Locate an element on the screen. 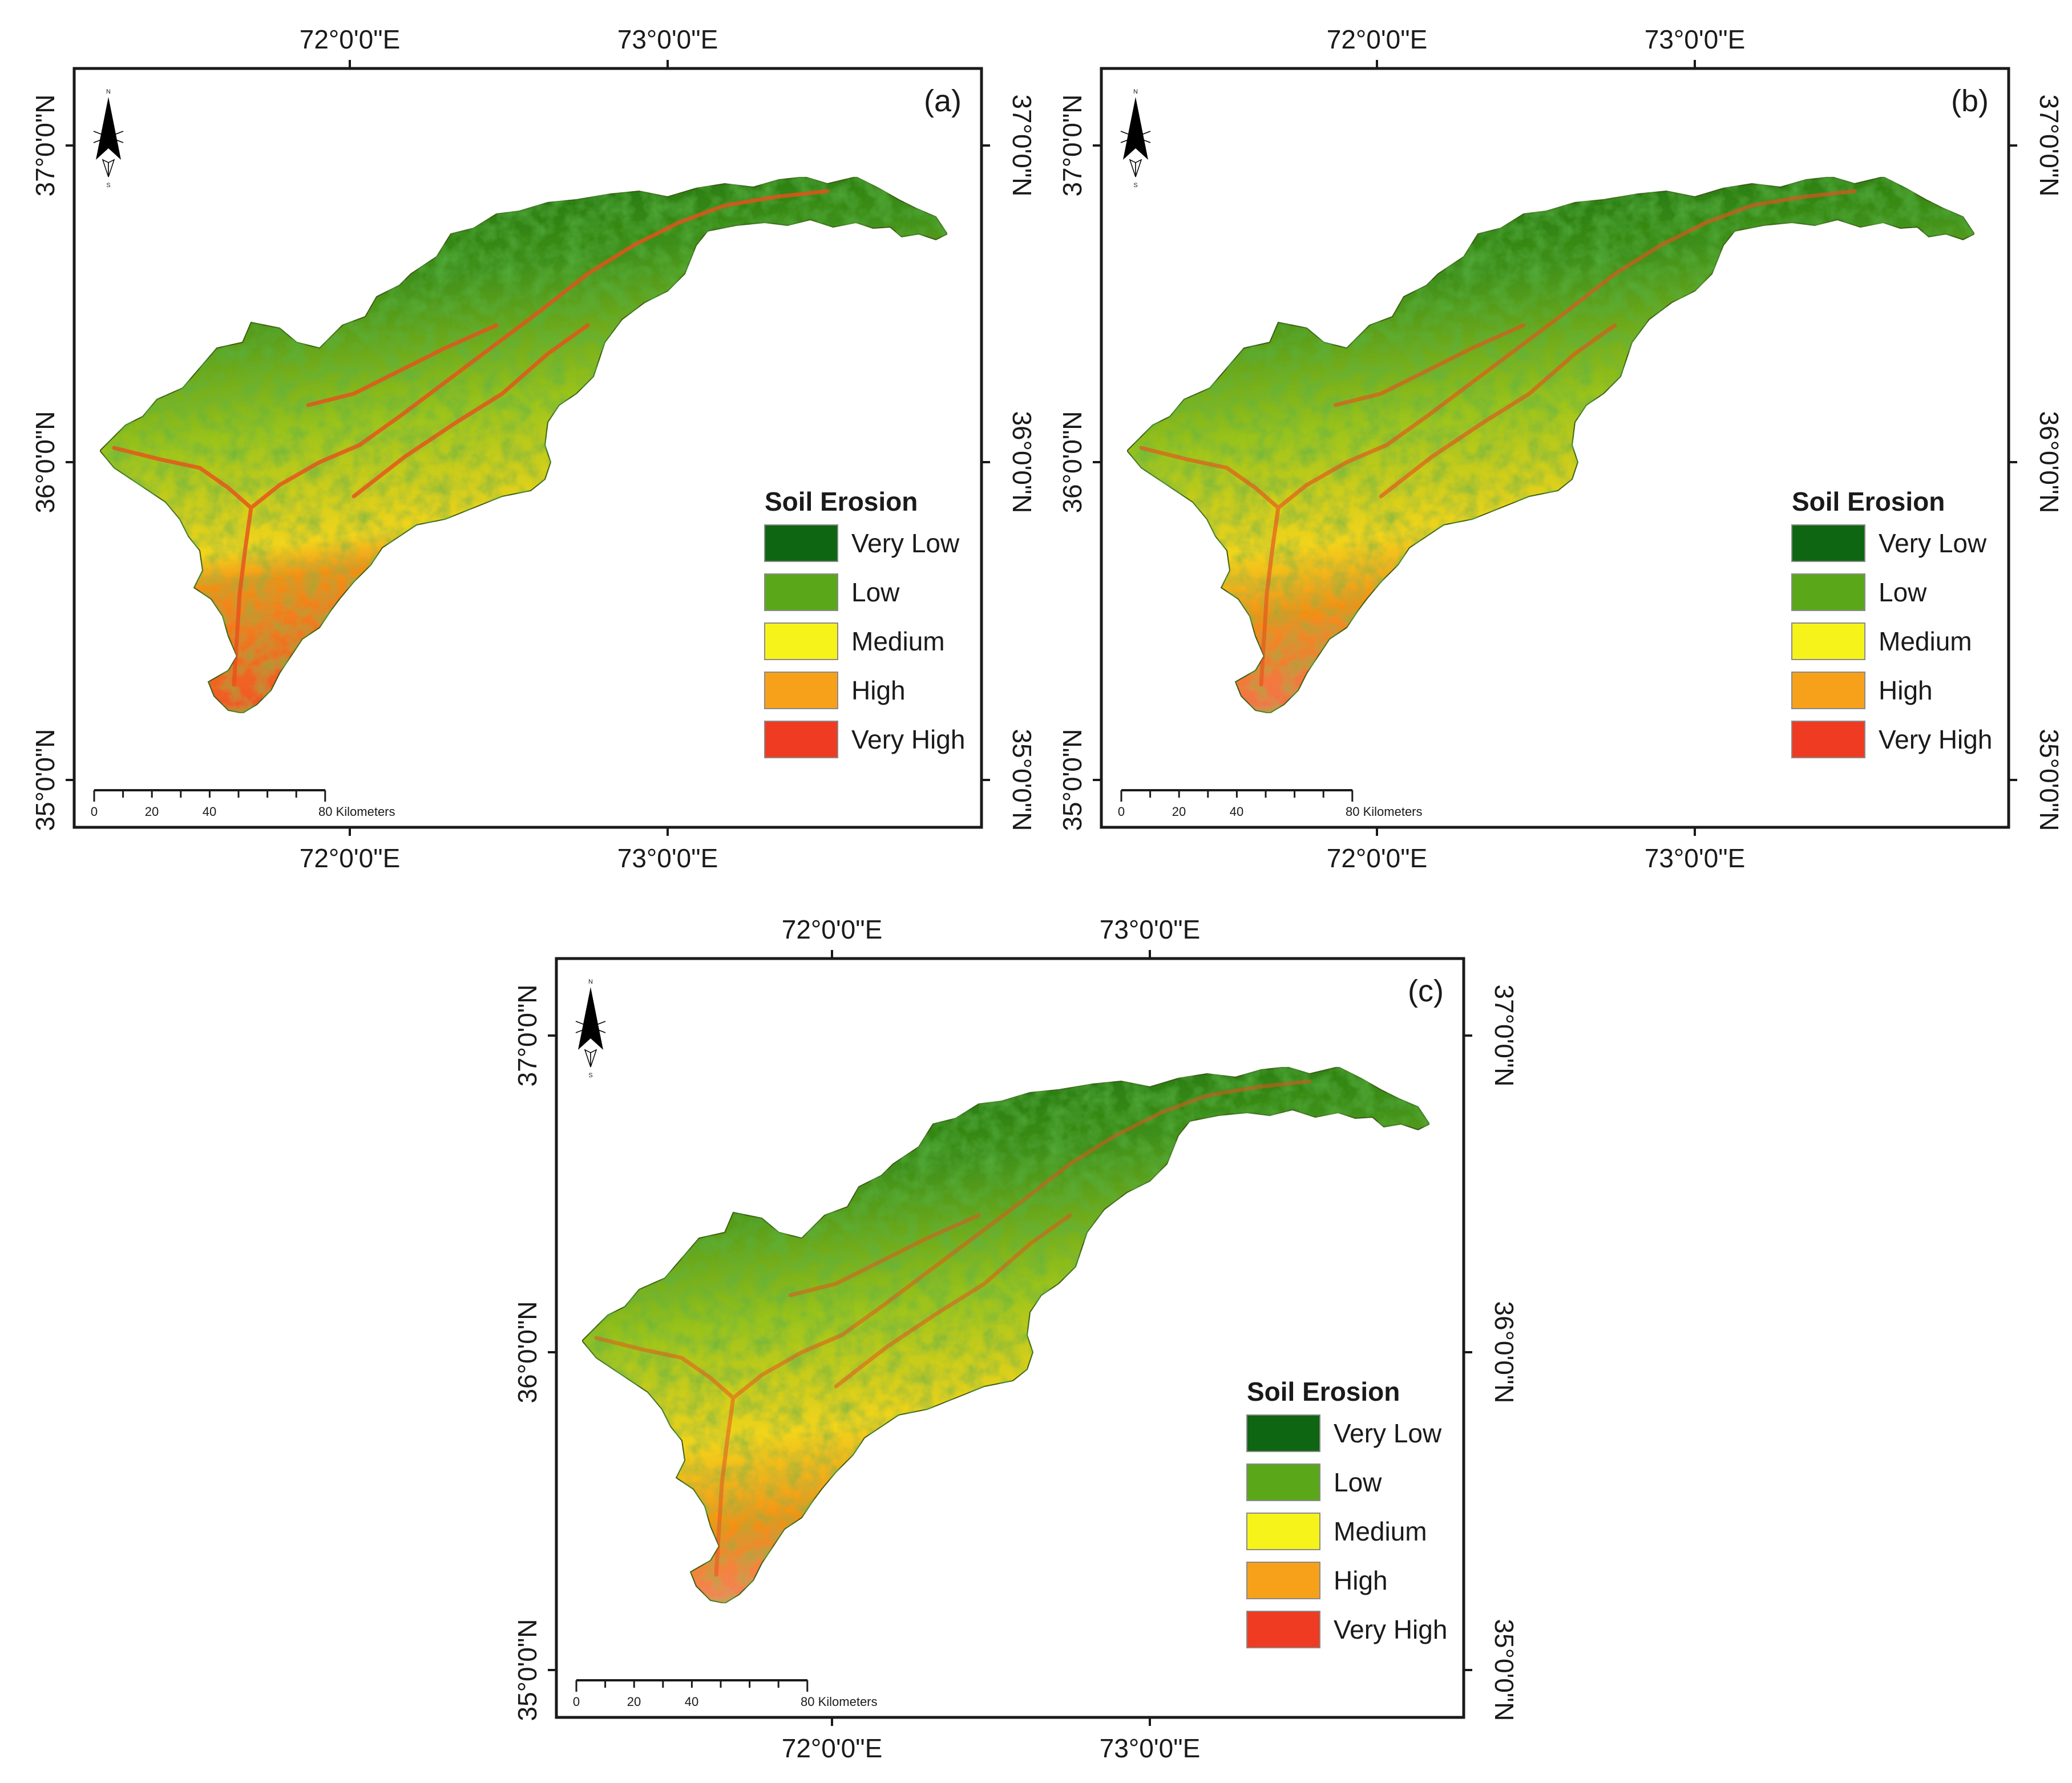  panel-label: (a) is located at coordinates (943, 101).